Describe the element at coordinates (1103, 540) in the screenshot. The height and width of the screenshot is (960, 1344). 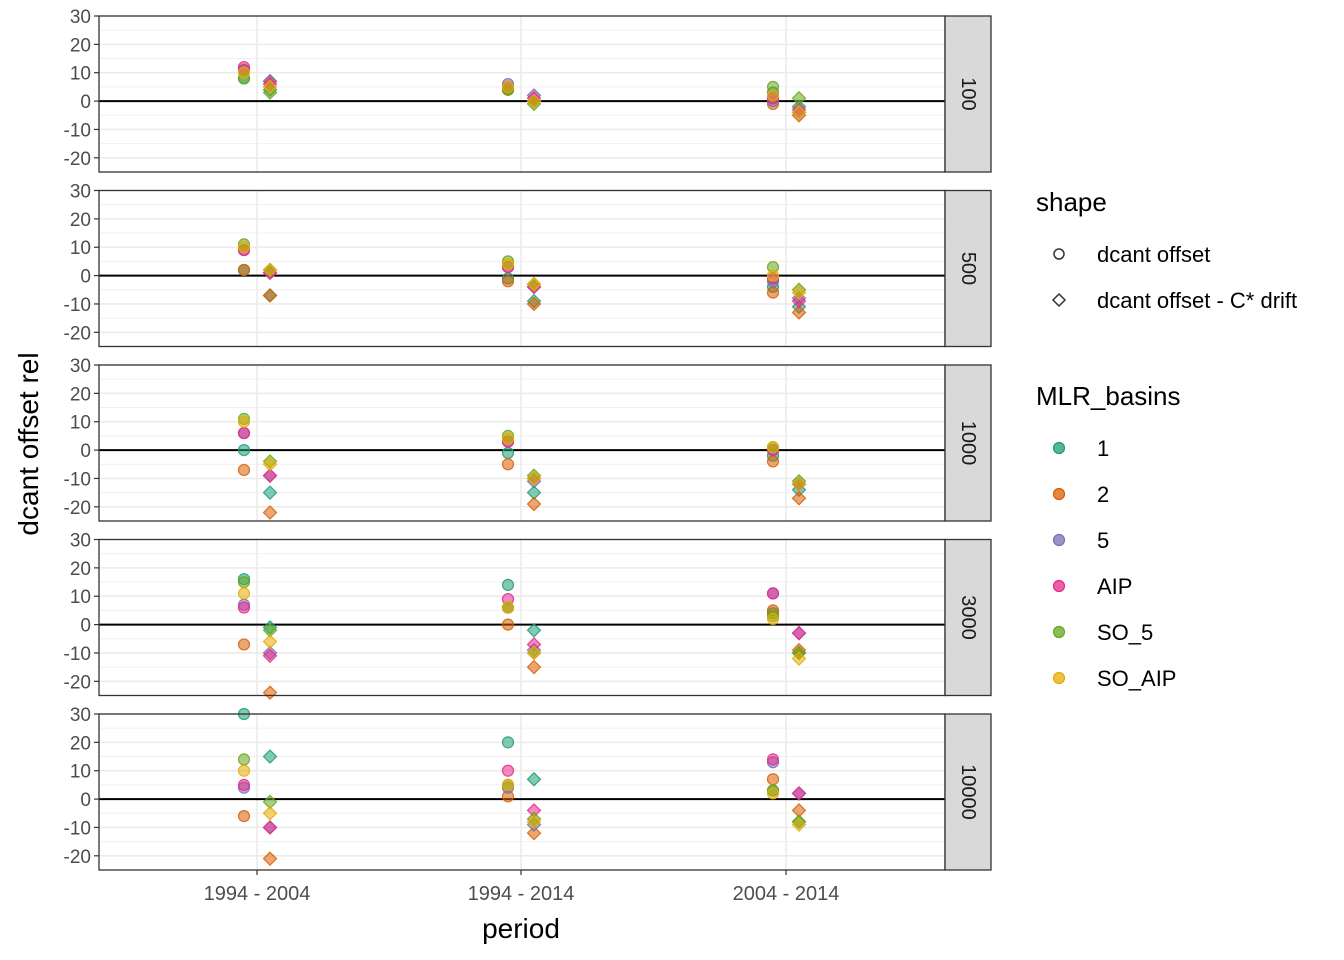
I see `legend-color-label: 5` at that location.